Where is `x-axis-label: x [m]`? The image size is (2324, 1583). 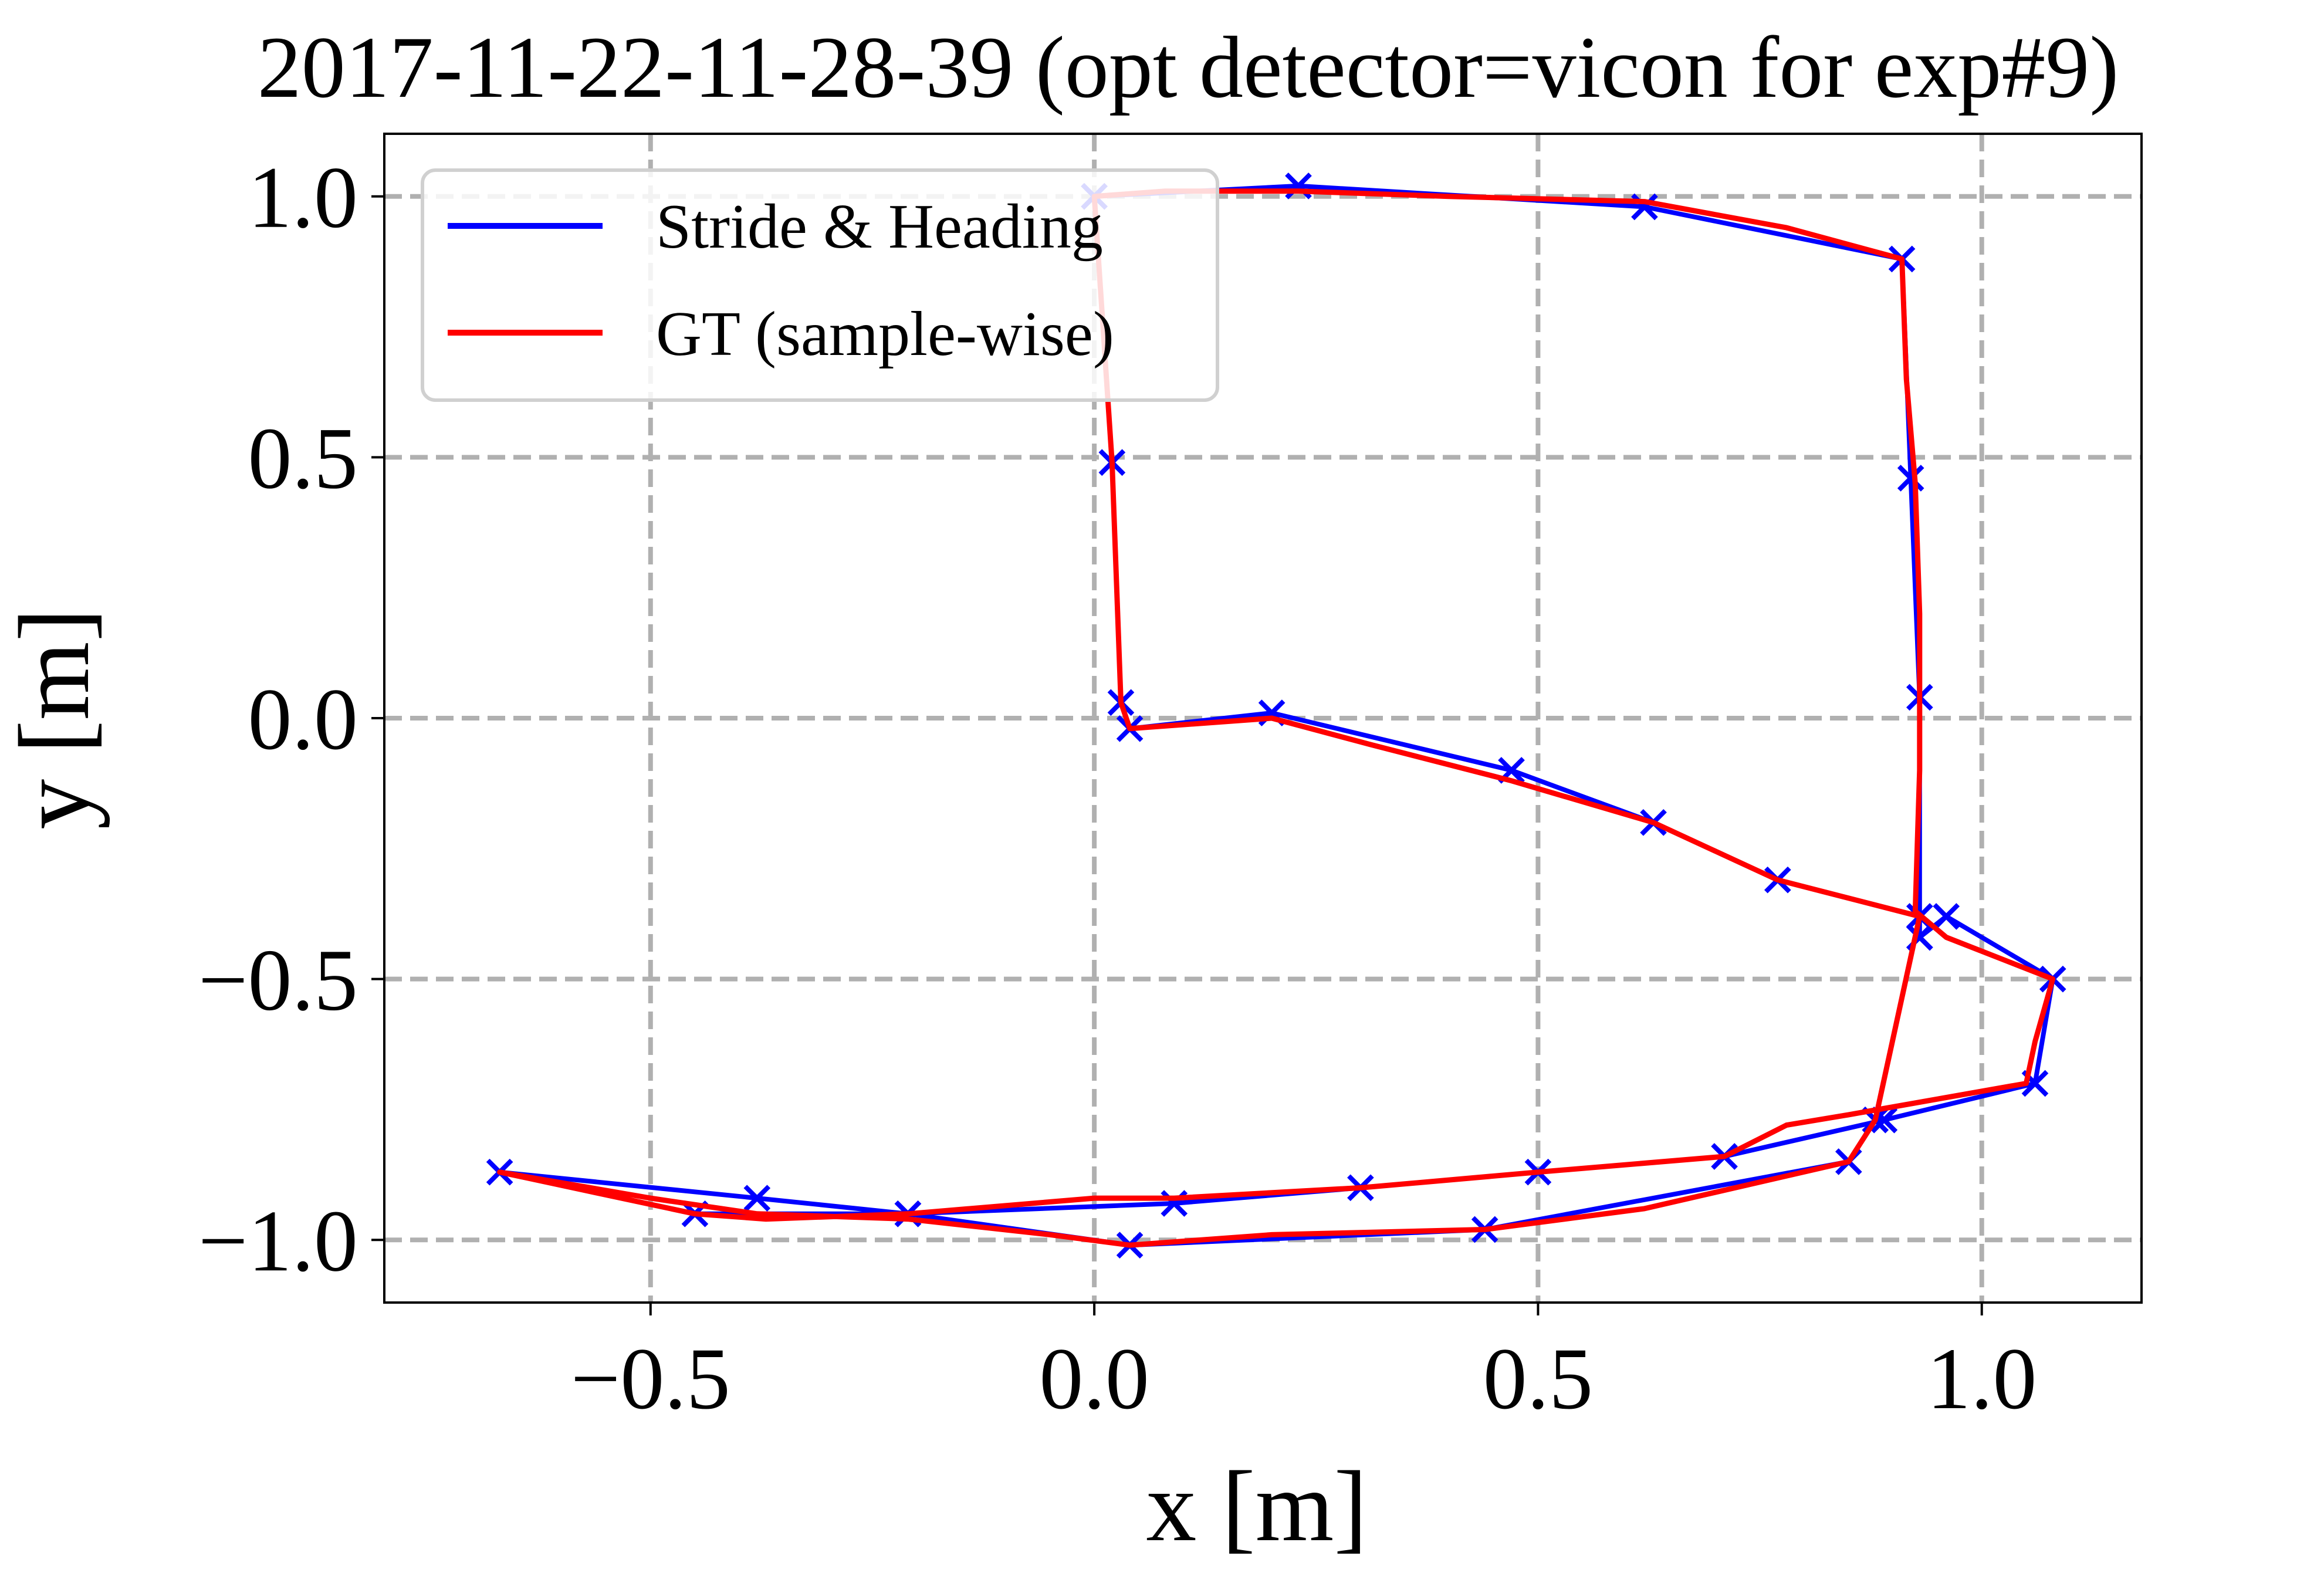 x-axis-label: x [m] is located at coordinates (1256, 1506).